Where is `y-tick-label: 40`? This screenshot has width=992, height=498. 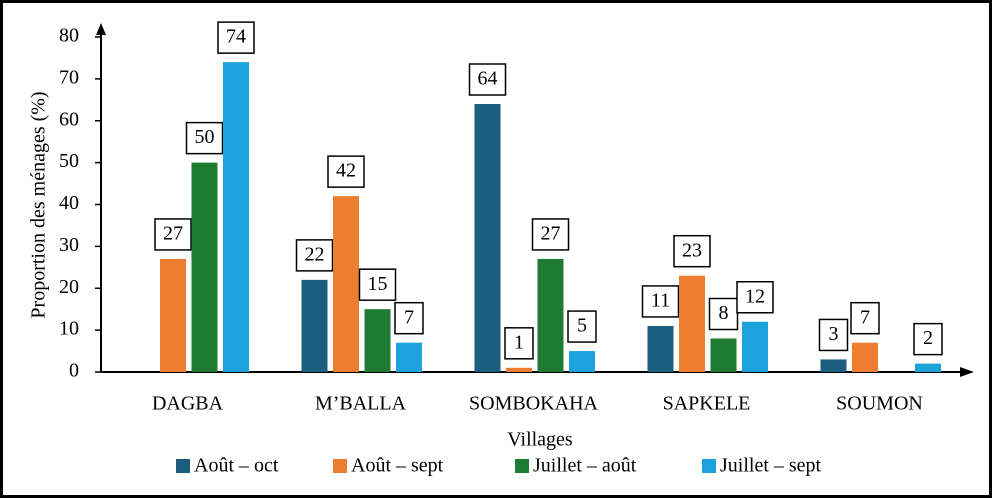
y-tick-label: 40 is located at coordinates (69, 203).